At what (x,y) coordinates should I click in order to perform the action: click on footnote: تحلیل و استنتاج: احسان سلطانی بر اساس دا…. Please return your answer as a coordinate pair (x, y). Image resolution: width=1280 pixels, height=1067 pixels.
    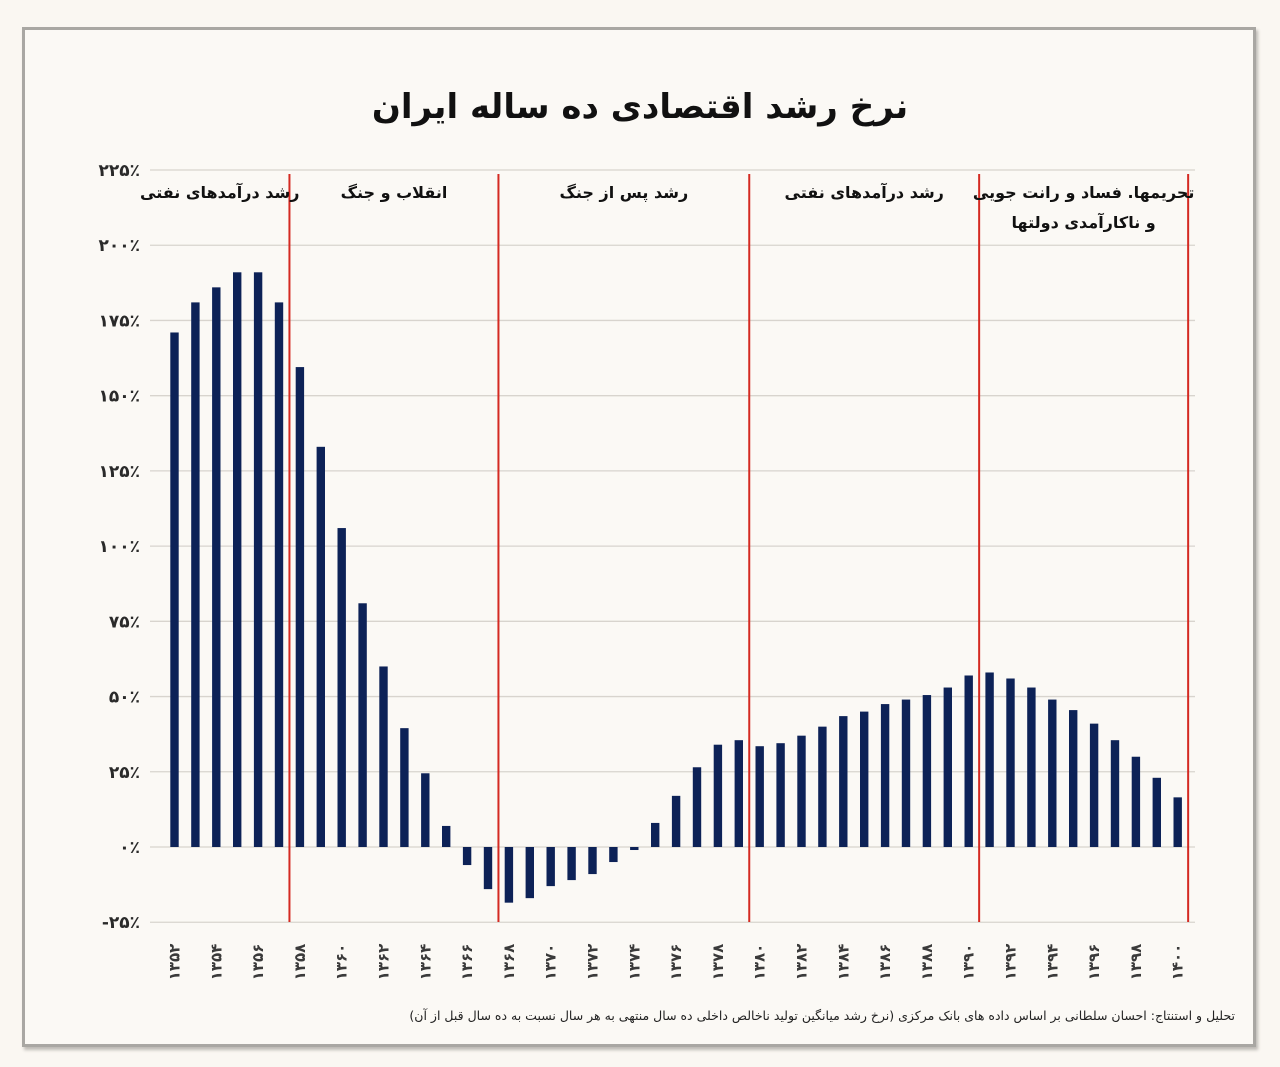
    Looking at the image, I should click on (822, 1016).